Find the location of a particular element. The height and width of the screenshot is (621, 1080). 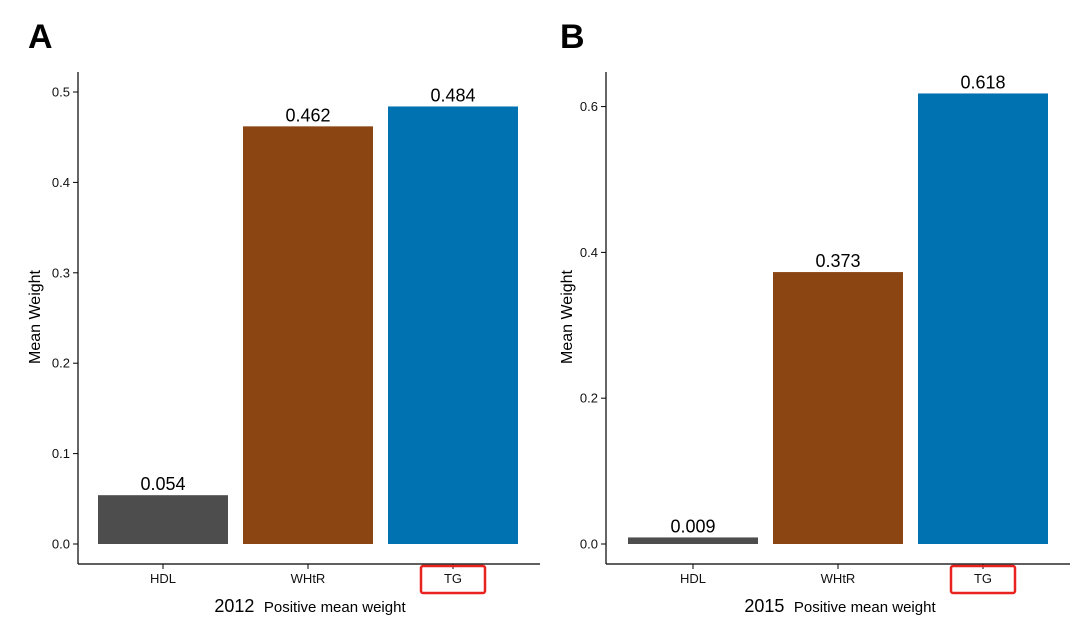

bar-whtr-b is located at coordinates (838, 408).